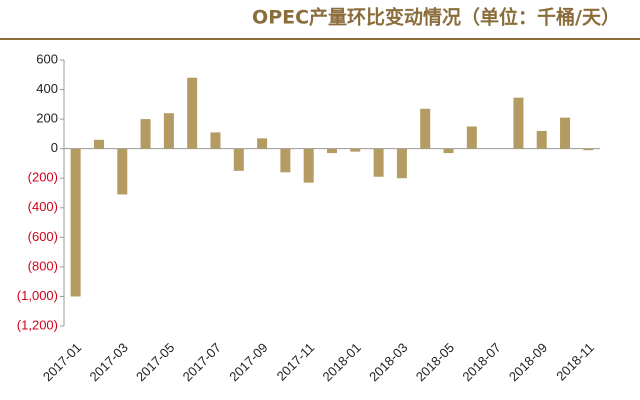  Describe the element at coordinates (37, 295) in the screenshot. I see `y-tick-label: (1,000)` at that location.